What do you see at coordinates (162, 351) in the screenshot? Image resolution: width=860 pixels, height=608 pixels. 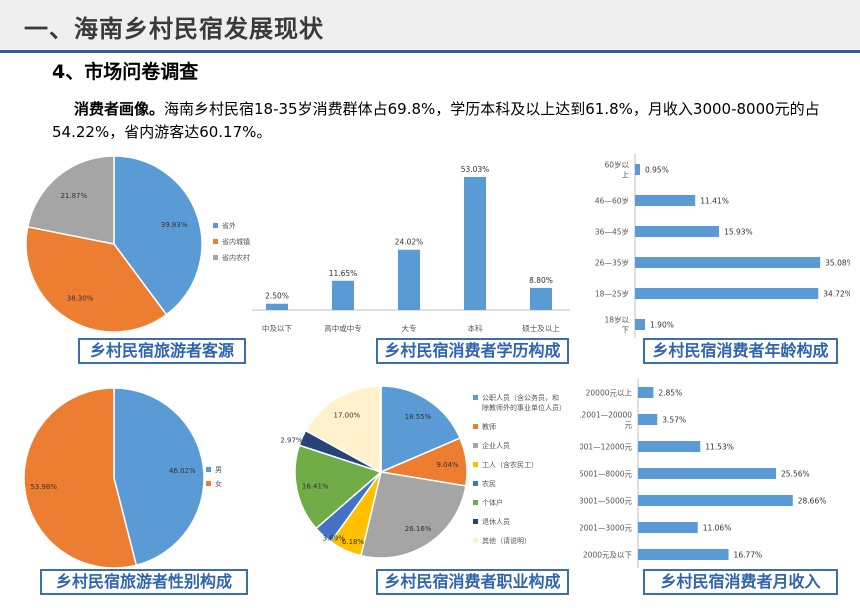 I see `caption-source: 乡村民宿旅游者客源` at bounding box center [162, 351].